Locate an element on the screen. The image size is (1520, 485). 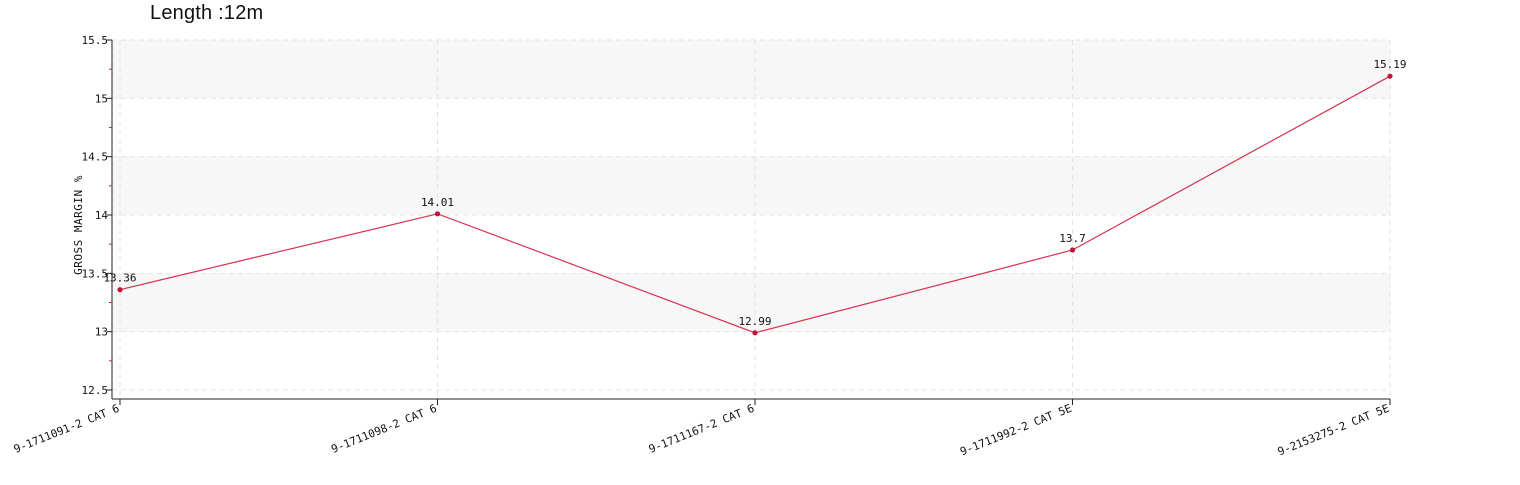
y-axis-label: GROSS MARGIN % is located at coordinates (78, 225).